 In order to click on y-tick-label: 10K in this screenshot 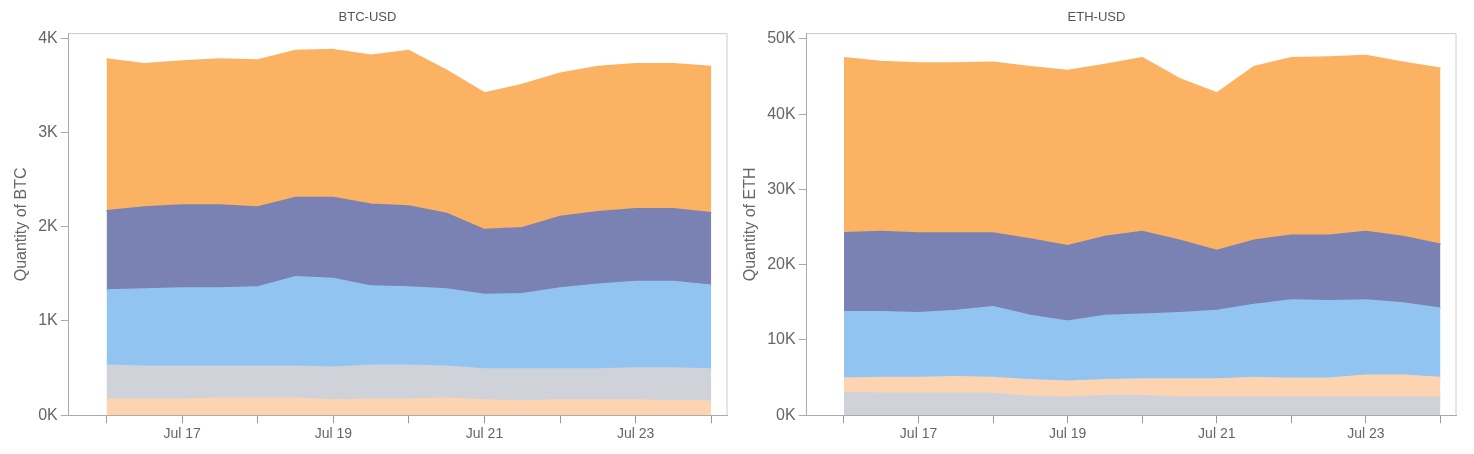, I will do `click(781, 339)`.